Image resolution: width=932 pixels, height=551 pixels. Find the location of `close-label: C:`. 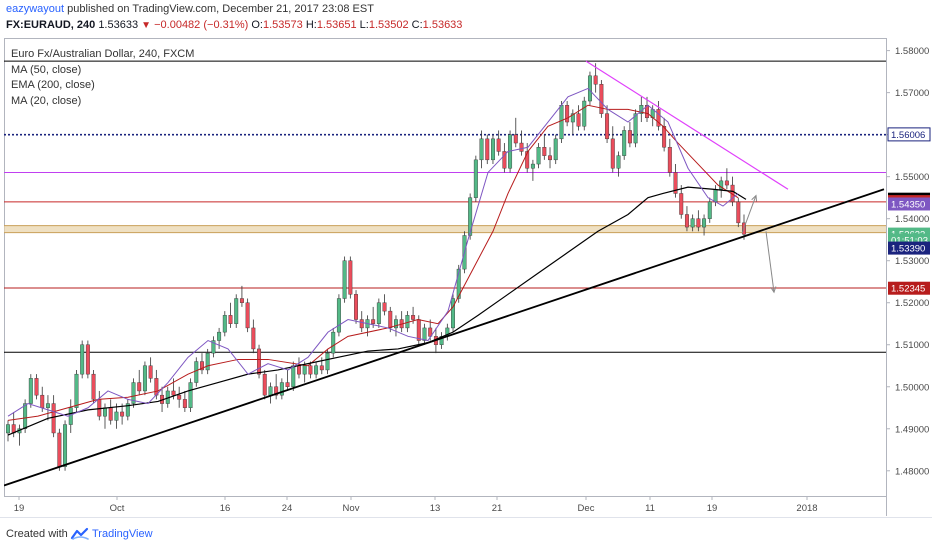

close-label: C: is located at coordinates (417, 25).